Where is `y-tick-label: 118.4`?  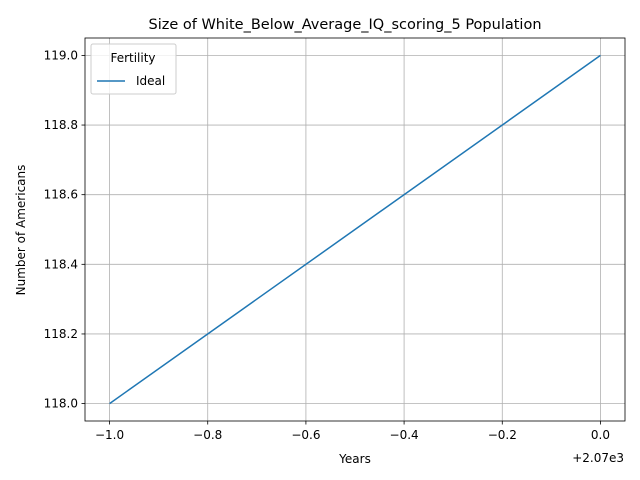
y-tick-label: 118.4 is located at coordinates (61, 264).